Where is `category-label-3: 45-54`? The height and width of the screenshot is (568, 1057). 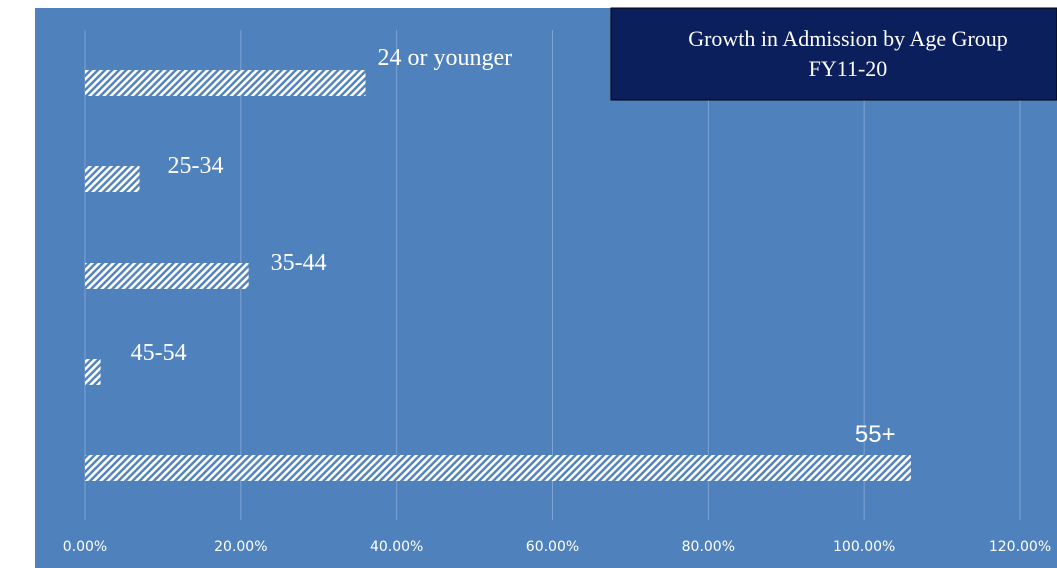 category-label-3: 45-54 is located at coordinates (159, 353).